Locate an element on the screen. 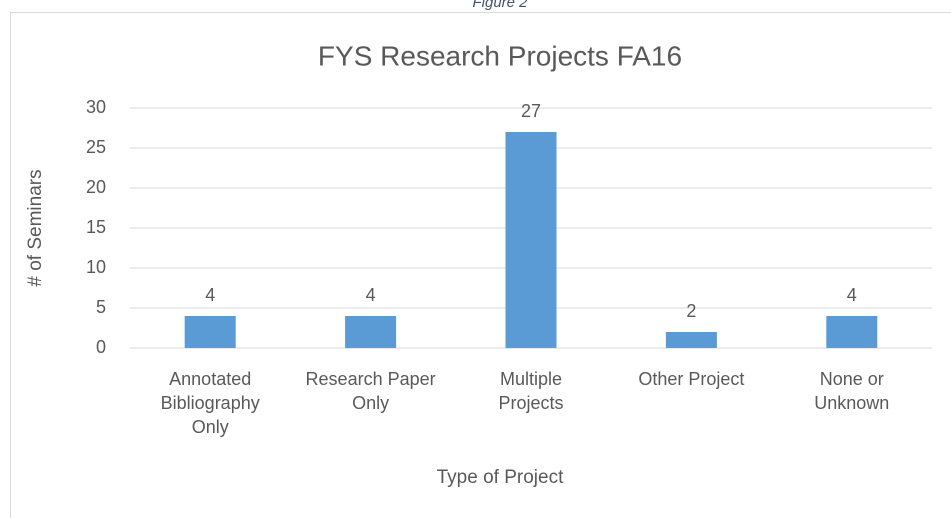  y-tick-label: 10 is located at coordinates (96, 267).